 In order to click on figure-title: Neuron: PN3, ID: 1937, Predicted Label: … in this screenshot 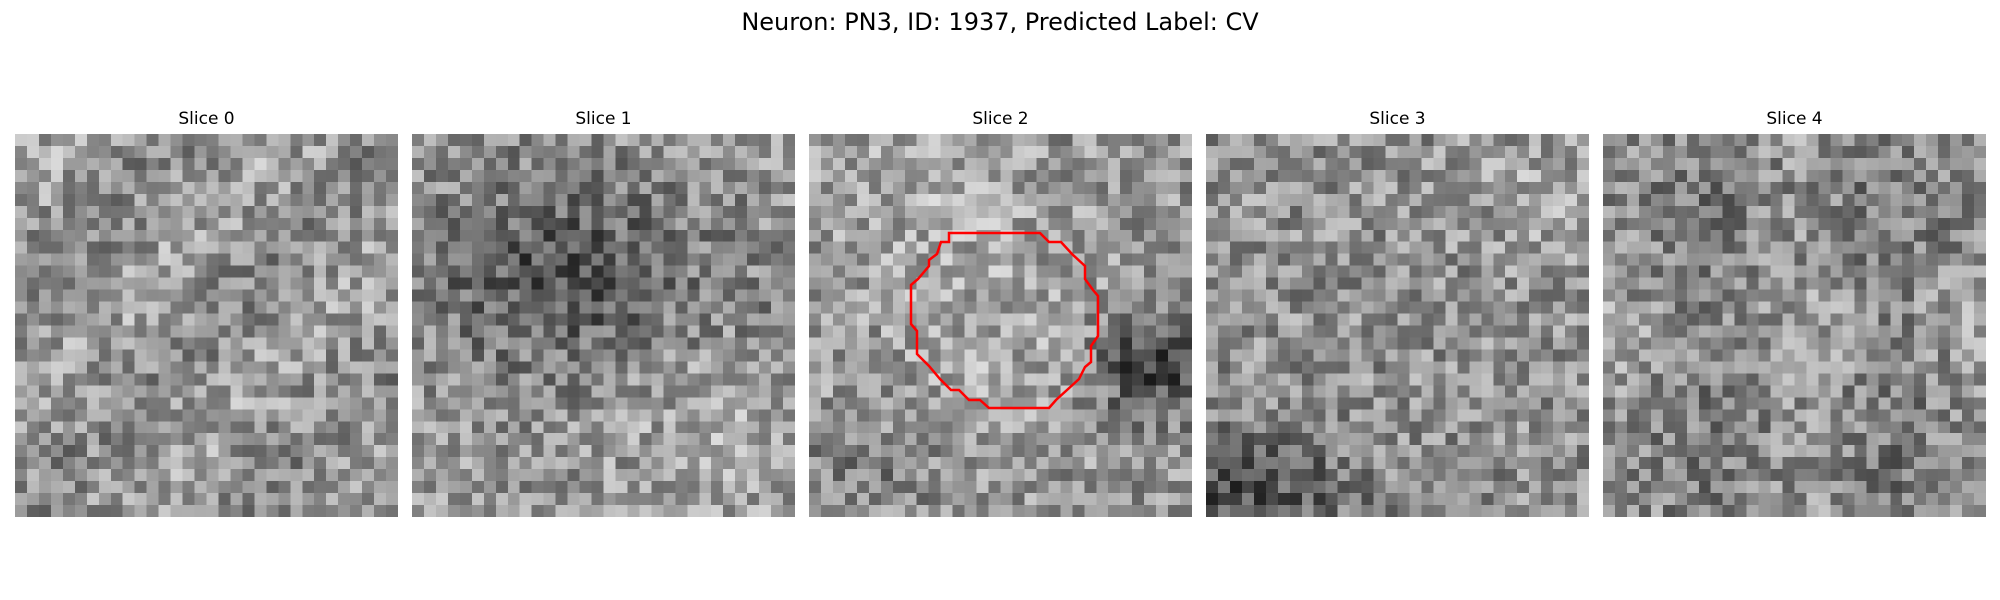, I will do `click(1000, 22)`.